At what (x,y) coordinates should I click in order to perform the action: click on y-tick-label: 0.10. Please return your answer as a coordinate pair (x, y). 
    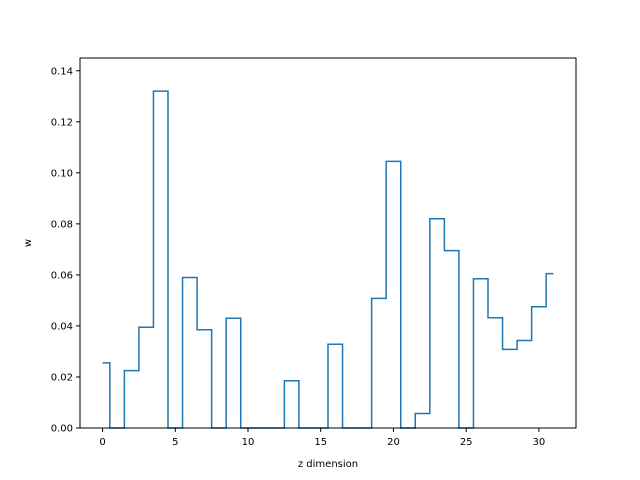
    Looking at the image, I should click on (62, 173).